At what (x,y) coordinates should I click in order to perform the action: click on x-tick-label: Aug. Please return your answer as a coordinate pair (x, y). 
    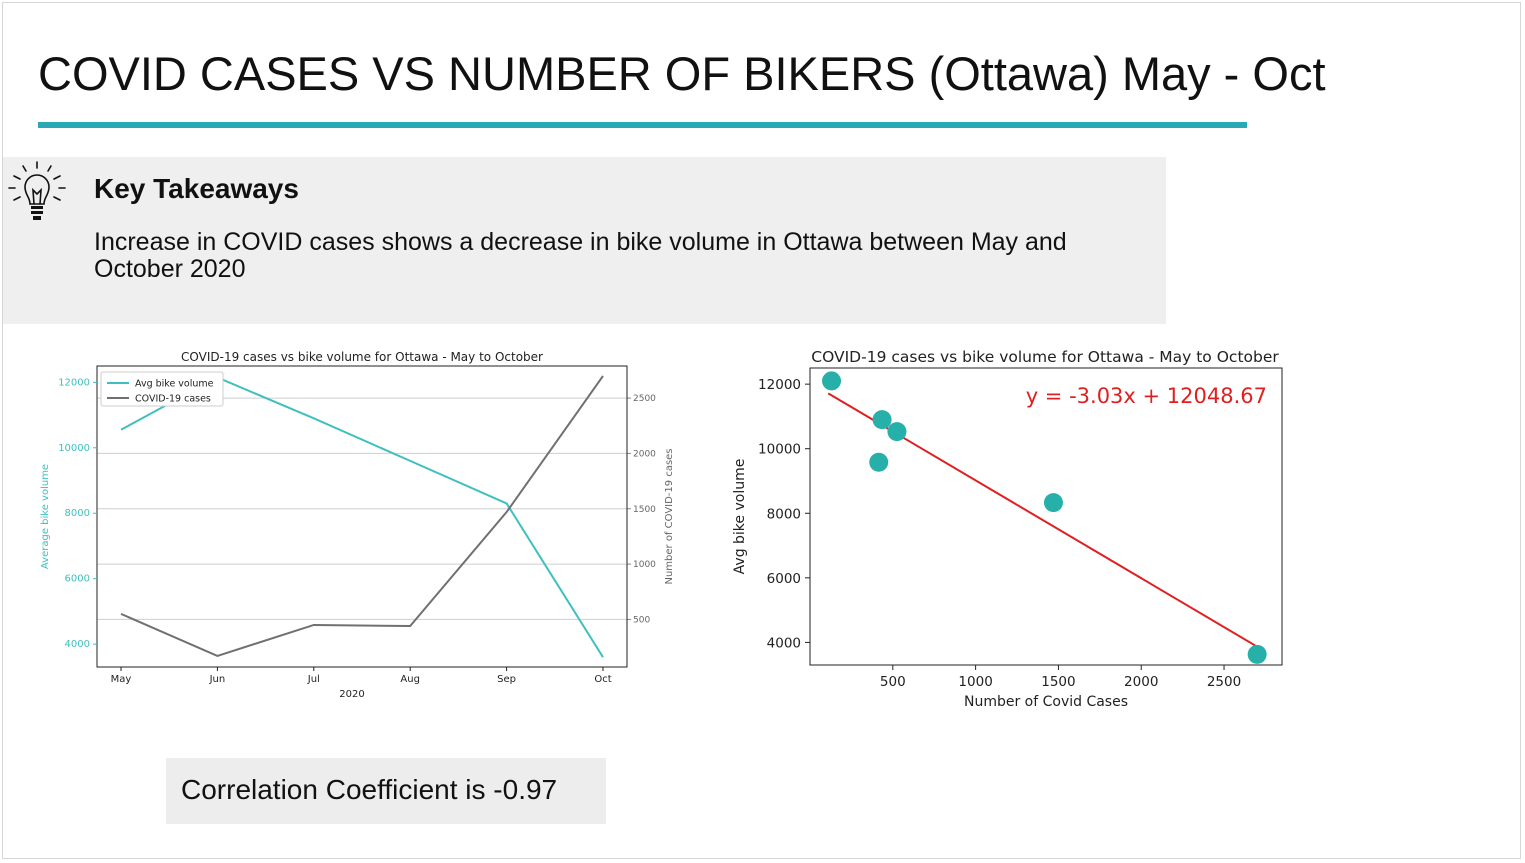
    Looking at the image, I should click on (410, 679).